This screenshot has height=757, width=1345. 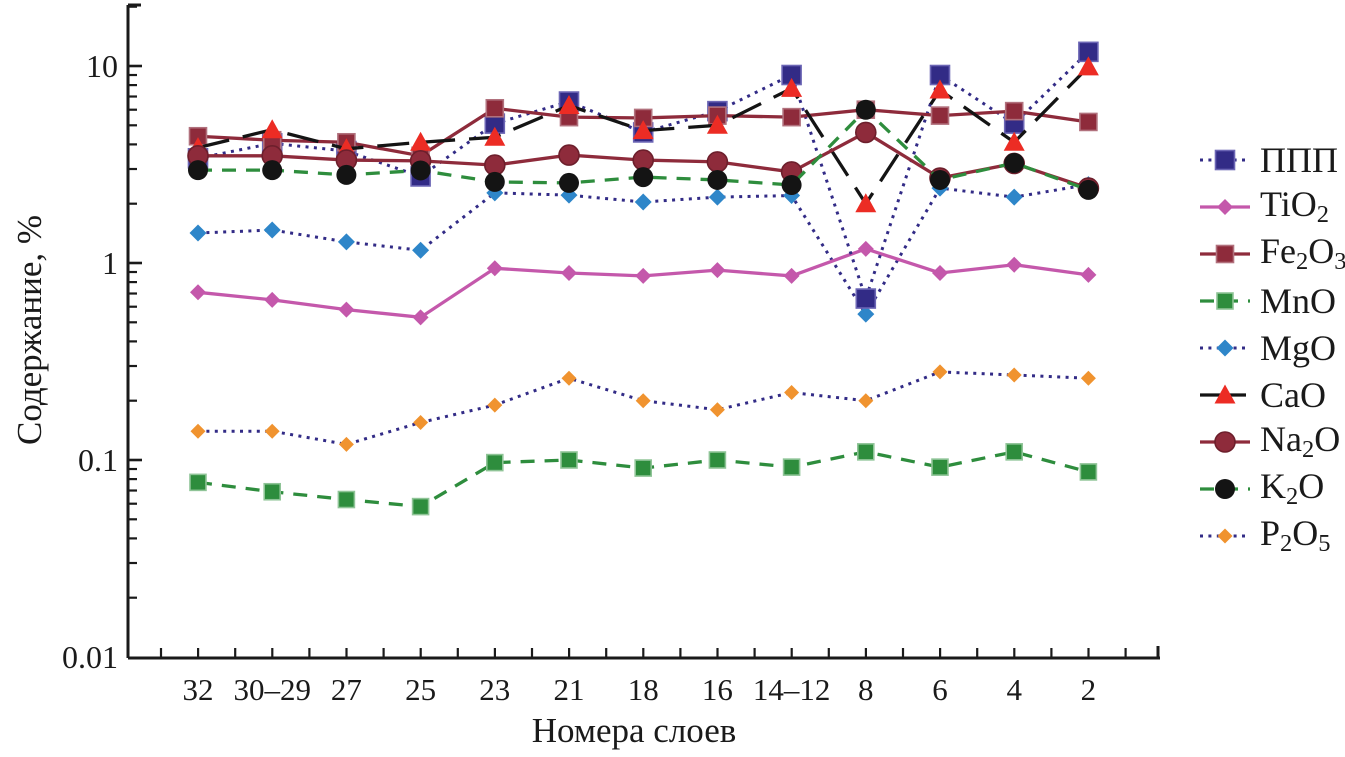 What do you see at coordinates (1298, 347) in the screenshot?
I see `legend-label-mgo: MgO` at bounding box center [1298, 347].